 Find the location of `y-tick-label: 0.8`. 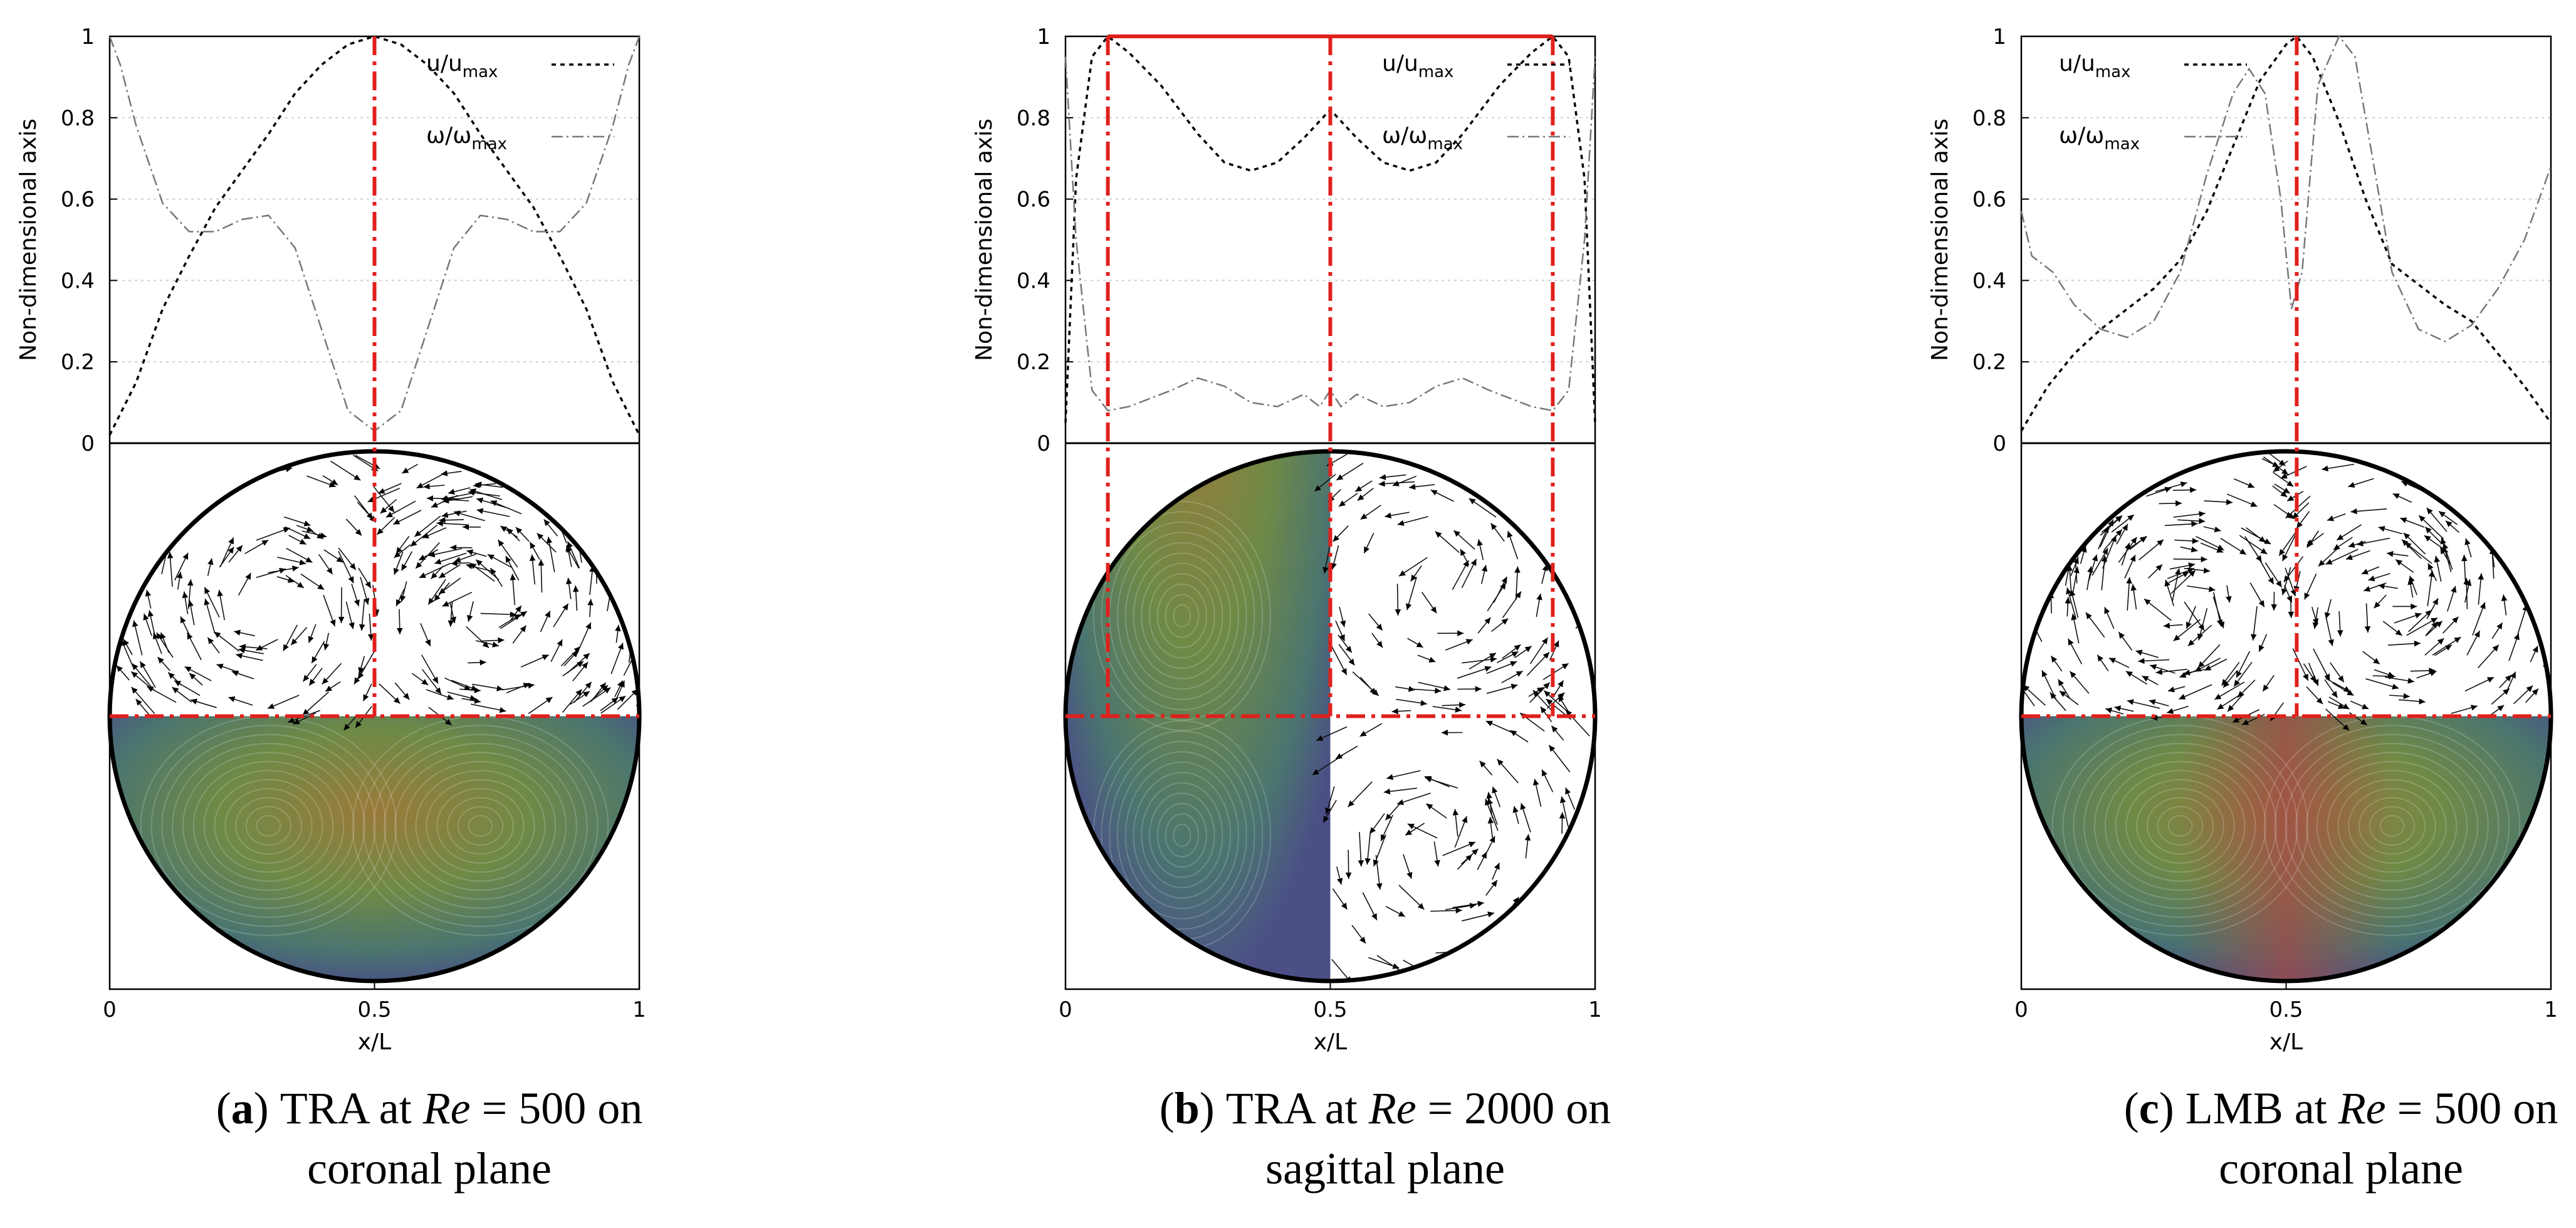

y-tick-label: 0.8 is located at coordinates (78, 118).